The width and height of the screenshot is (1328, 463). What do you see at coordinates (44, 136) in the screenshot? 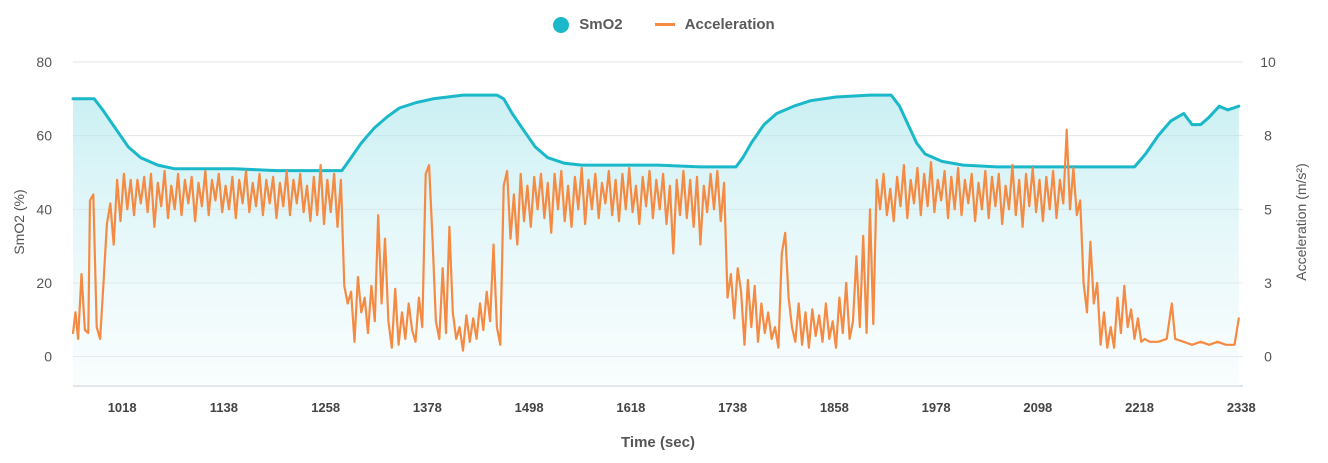
I see `y-left-tick-60: 60` at bounding box center [44, 136].